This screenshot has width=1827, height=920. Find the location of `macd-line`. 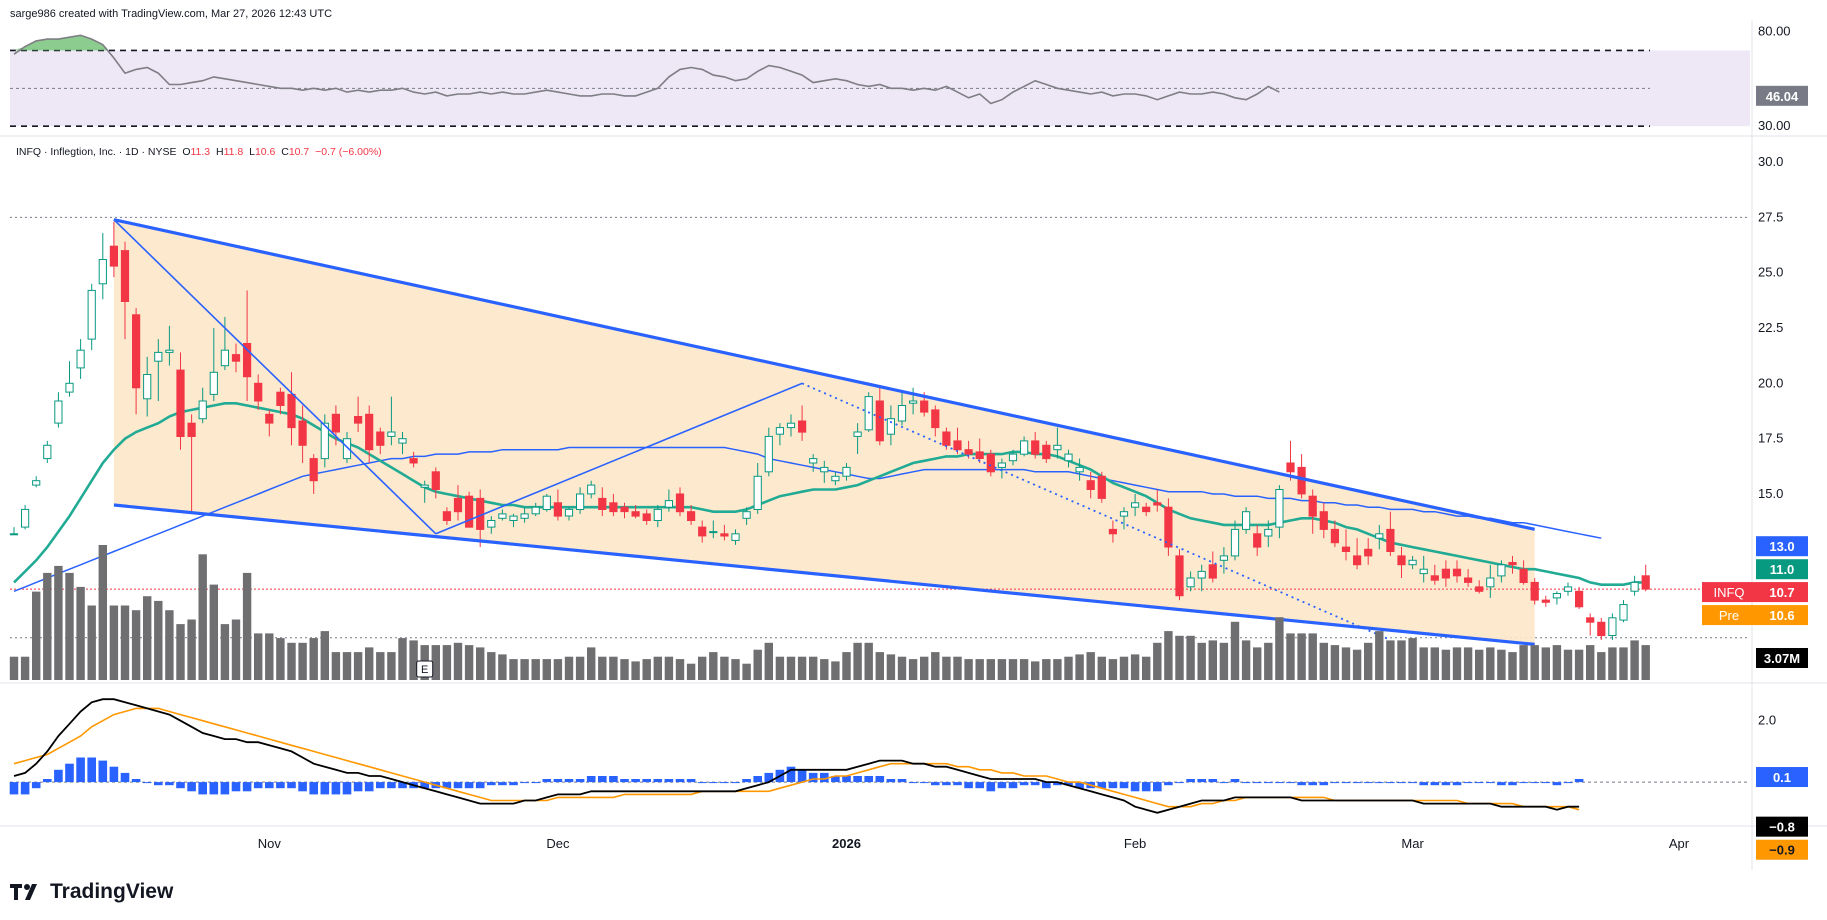

macd-line is located at coordinates (796, 756).